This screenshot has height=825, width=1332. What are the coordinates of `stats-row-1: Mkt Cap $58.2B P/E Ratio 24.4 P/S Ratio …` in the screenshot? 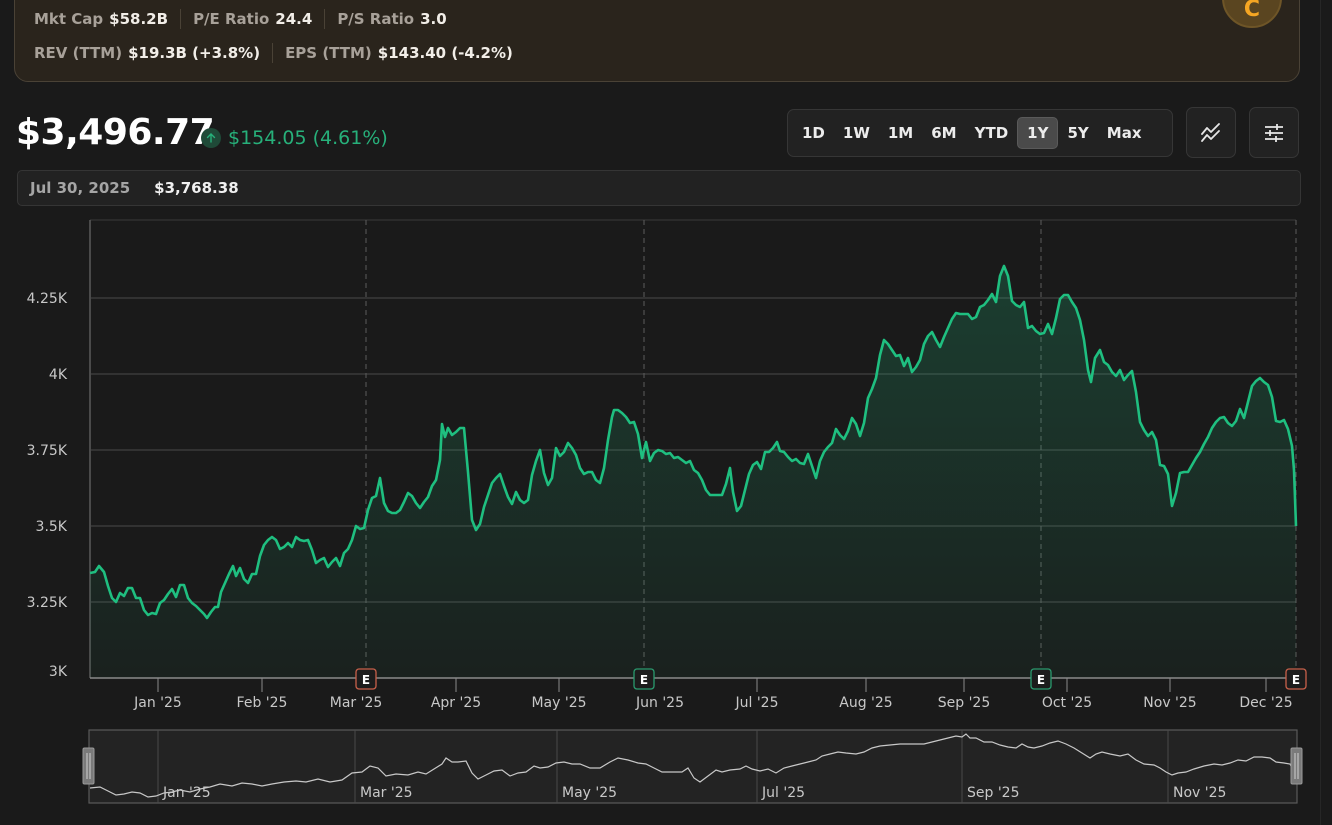 It's located at (240, 19).